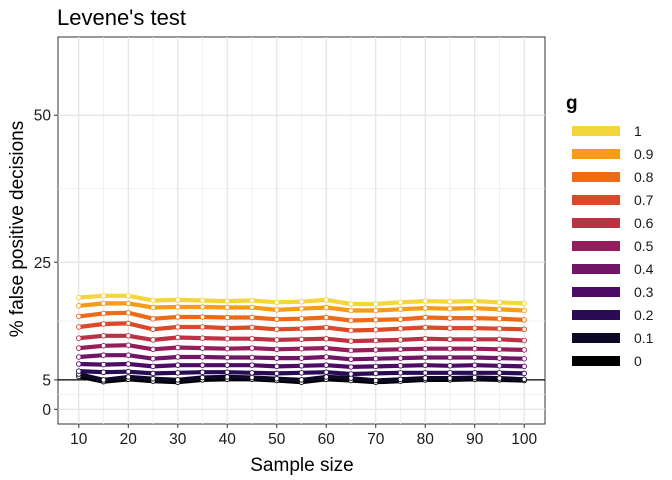  Describe the element at coordinates (43, 116) in the screenshot. I see `y-tick-label: 50` at that location.